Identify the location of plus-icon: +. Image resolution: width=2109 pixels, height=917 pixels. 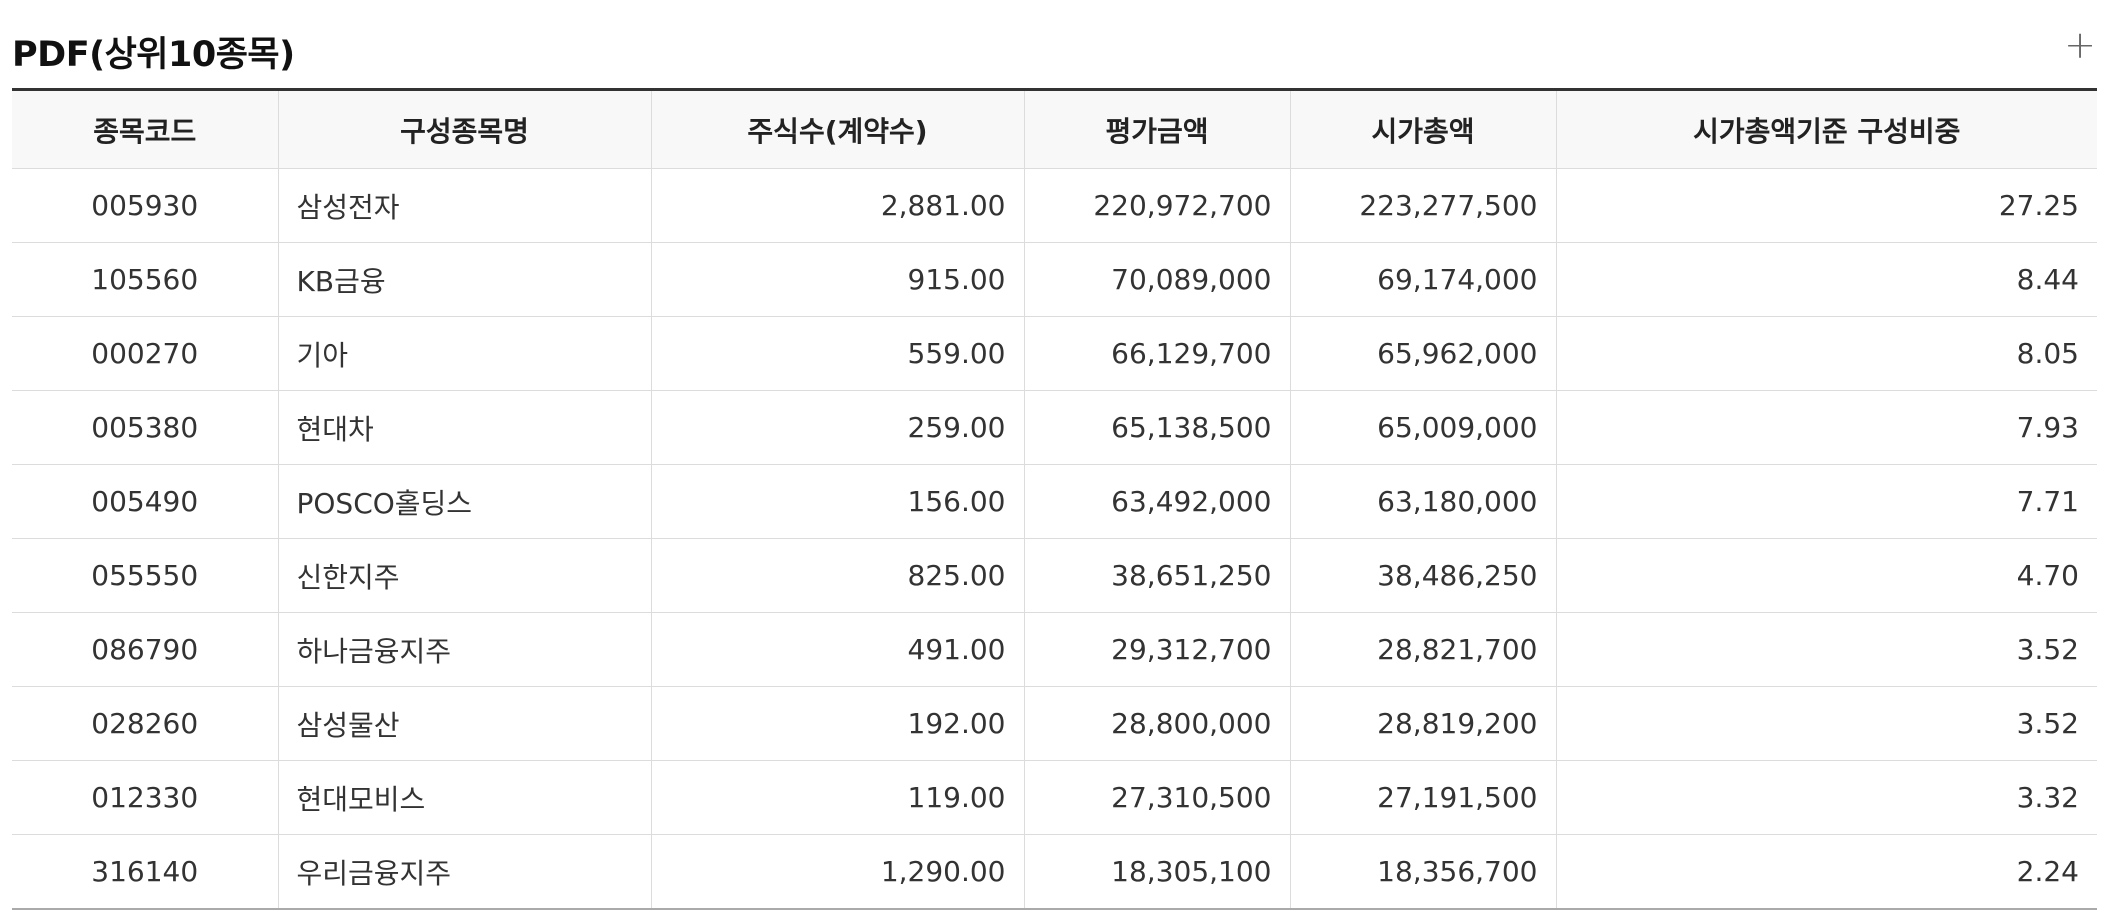
(2080, 45).